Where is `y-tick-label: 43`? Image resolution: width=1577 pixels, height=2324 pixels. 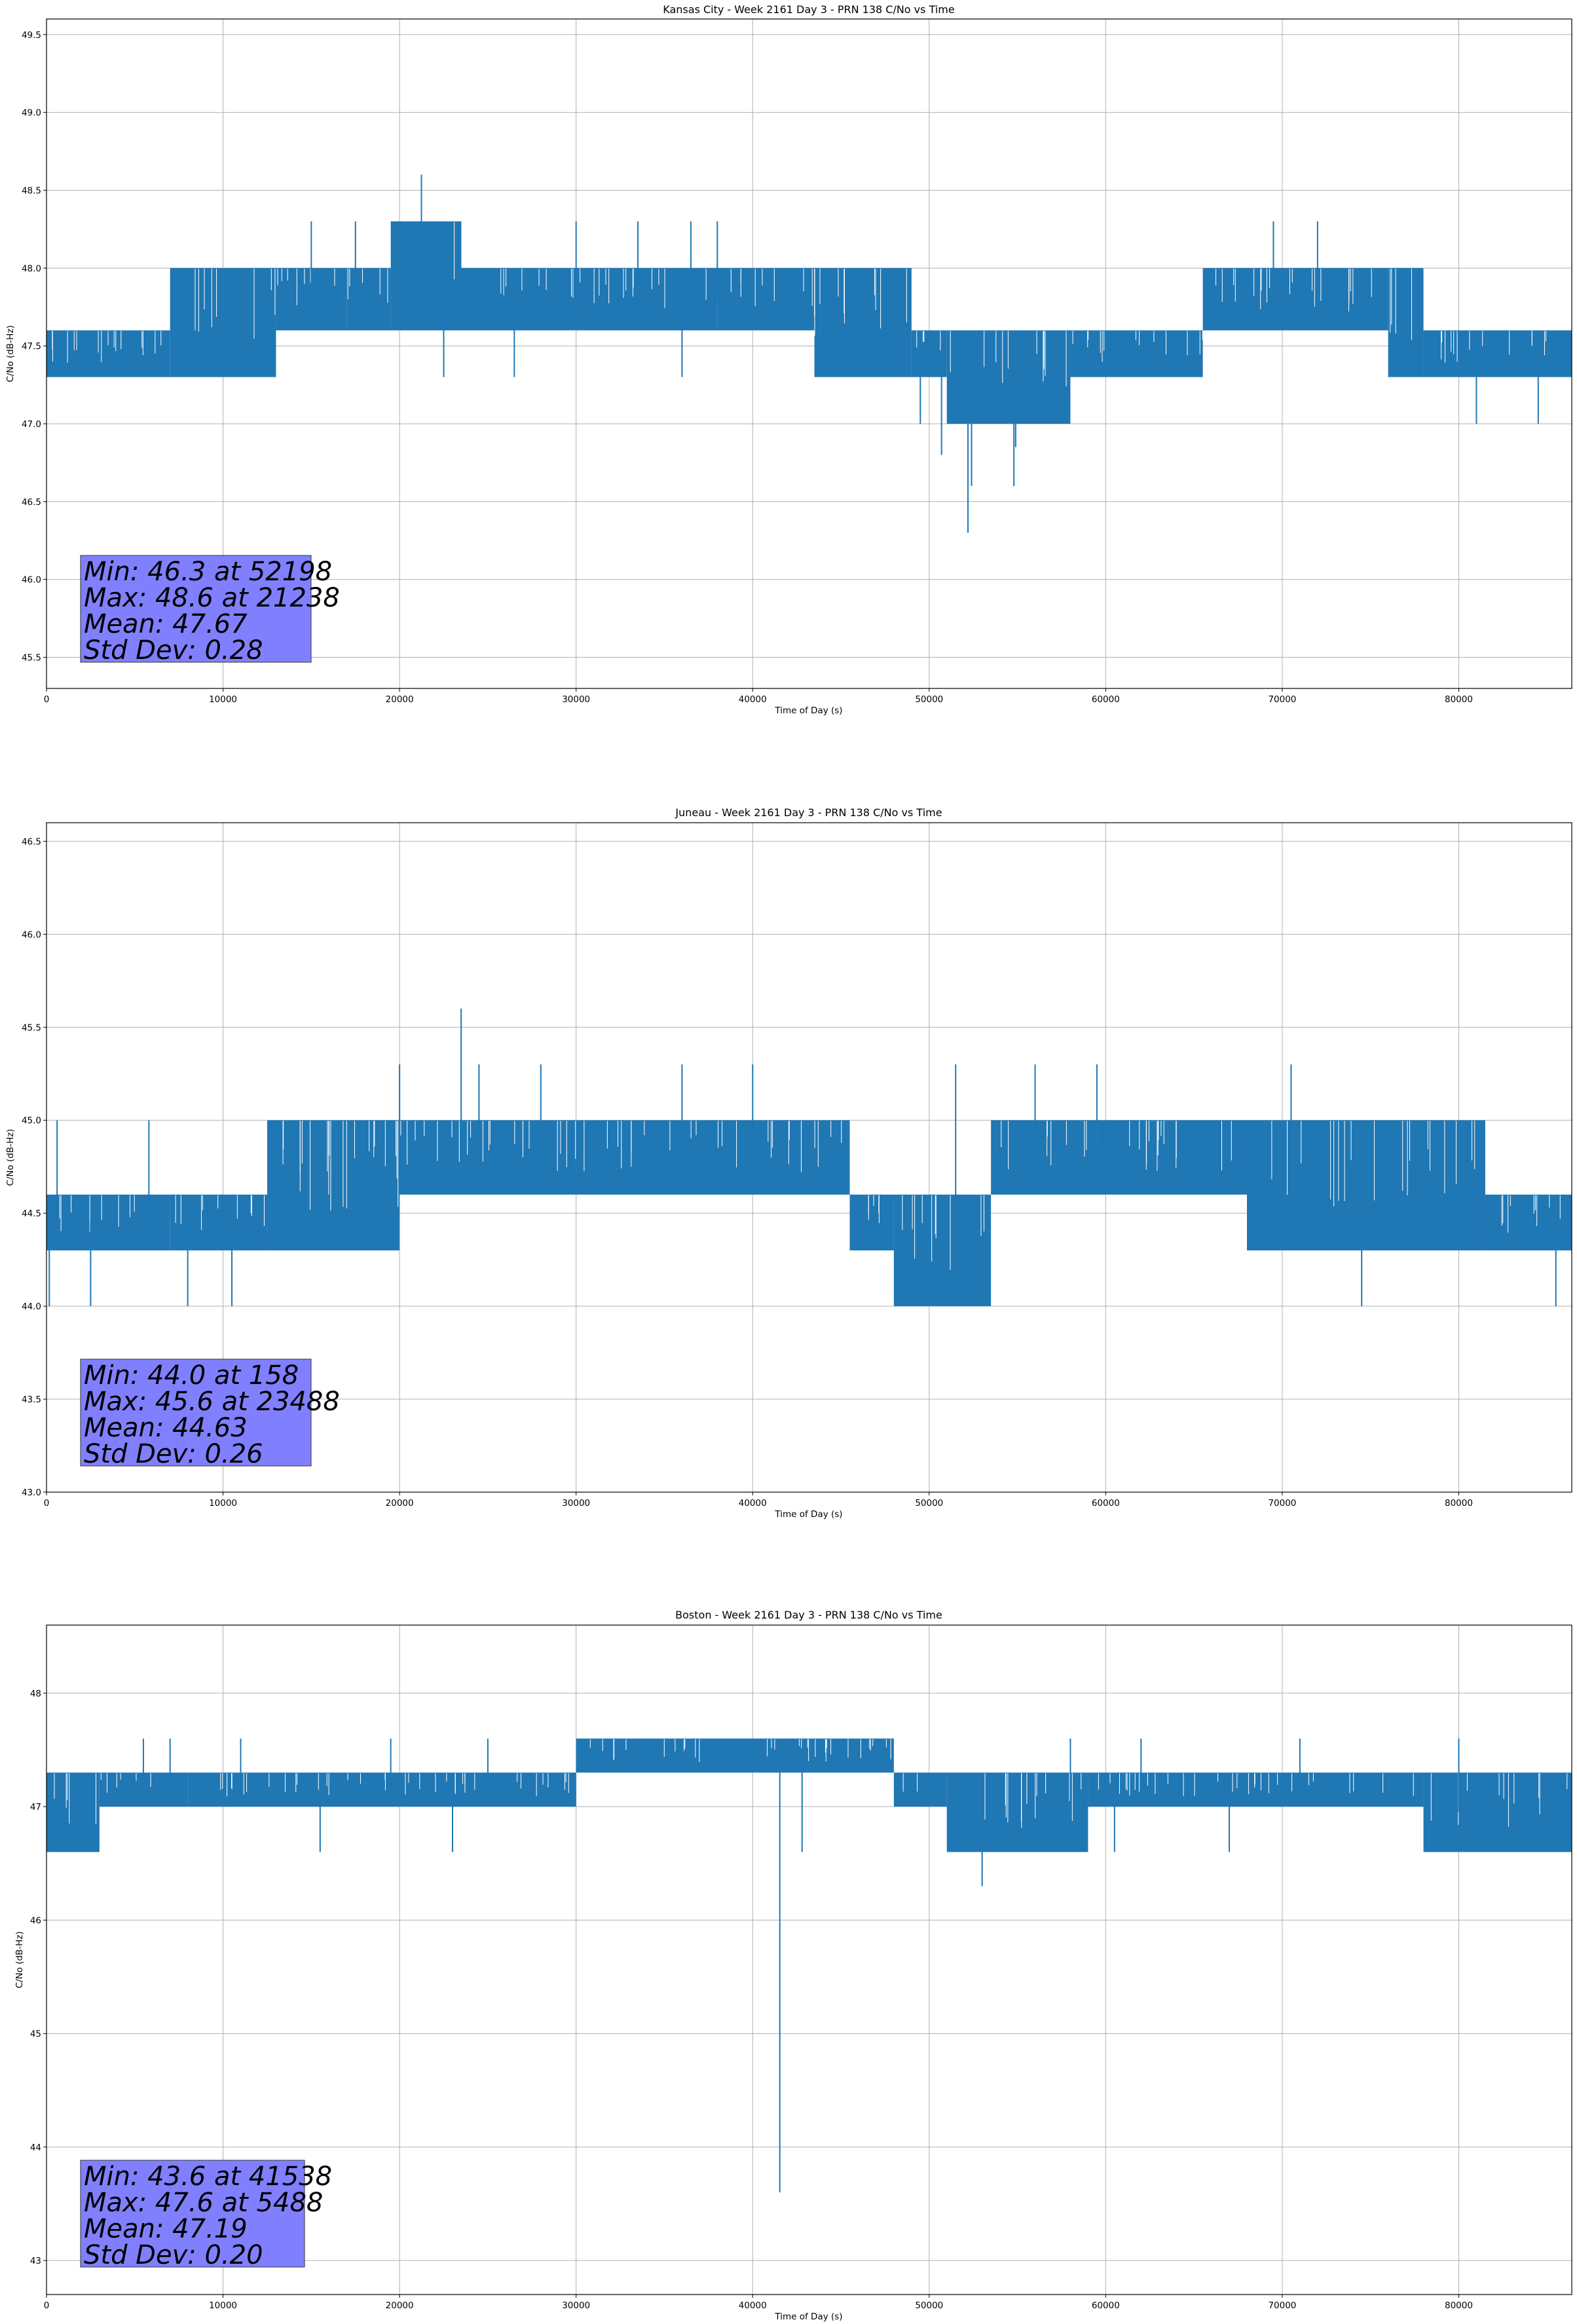
y-tick-label: 43 is located at coordinates (35, 2261).